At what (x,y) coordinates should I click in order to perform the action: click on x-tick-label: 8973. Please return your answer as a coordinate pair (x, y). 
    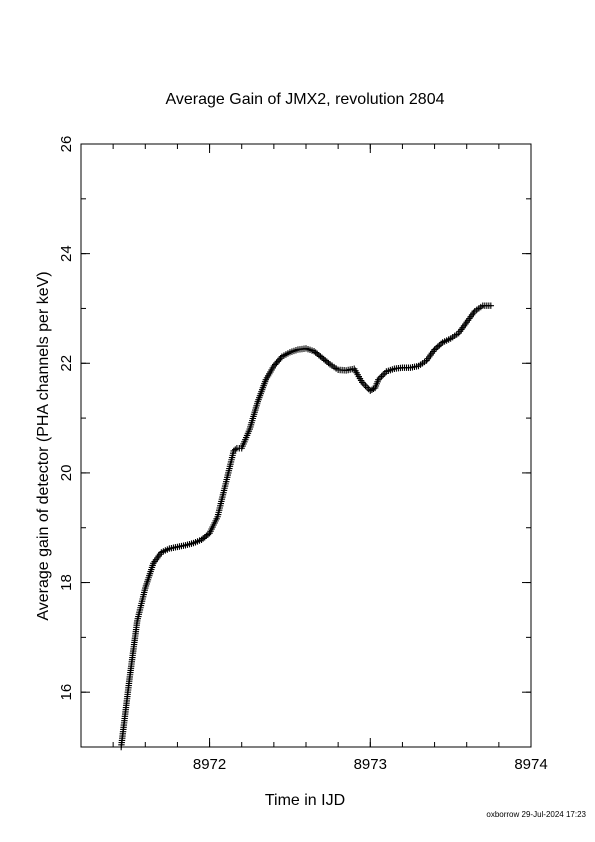
    Looking at the image, I should click on (370, 764).